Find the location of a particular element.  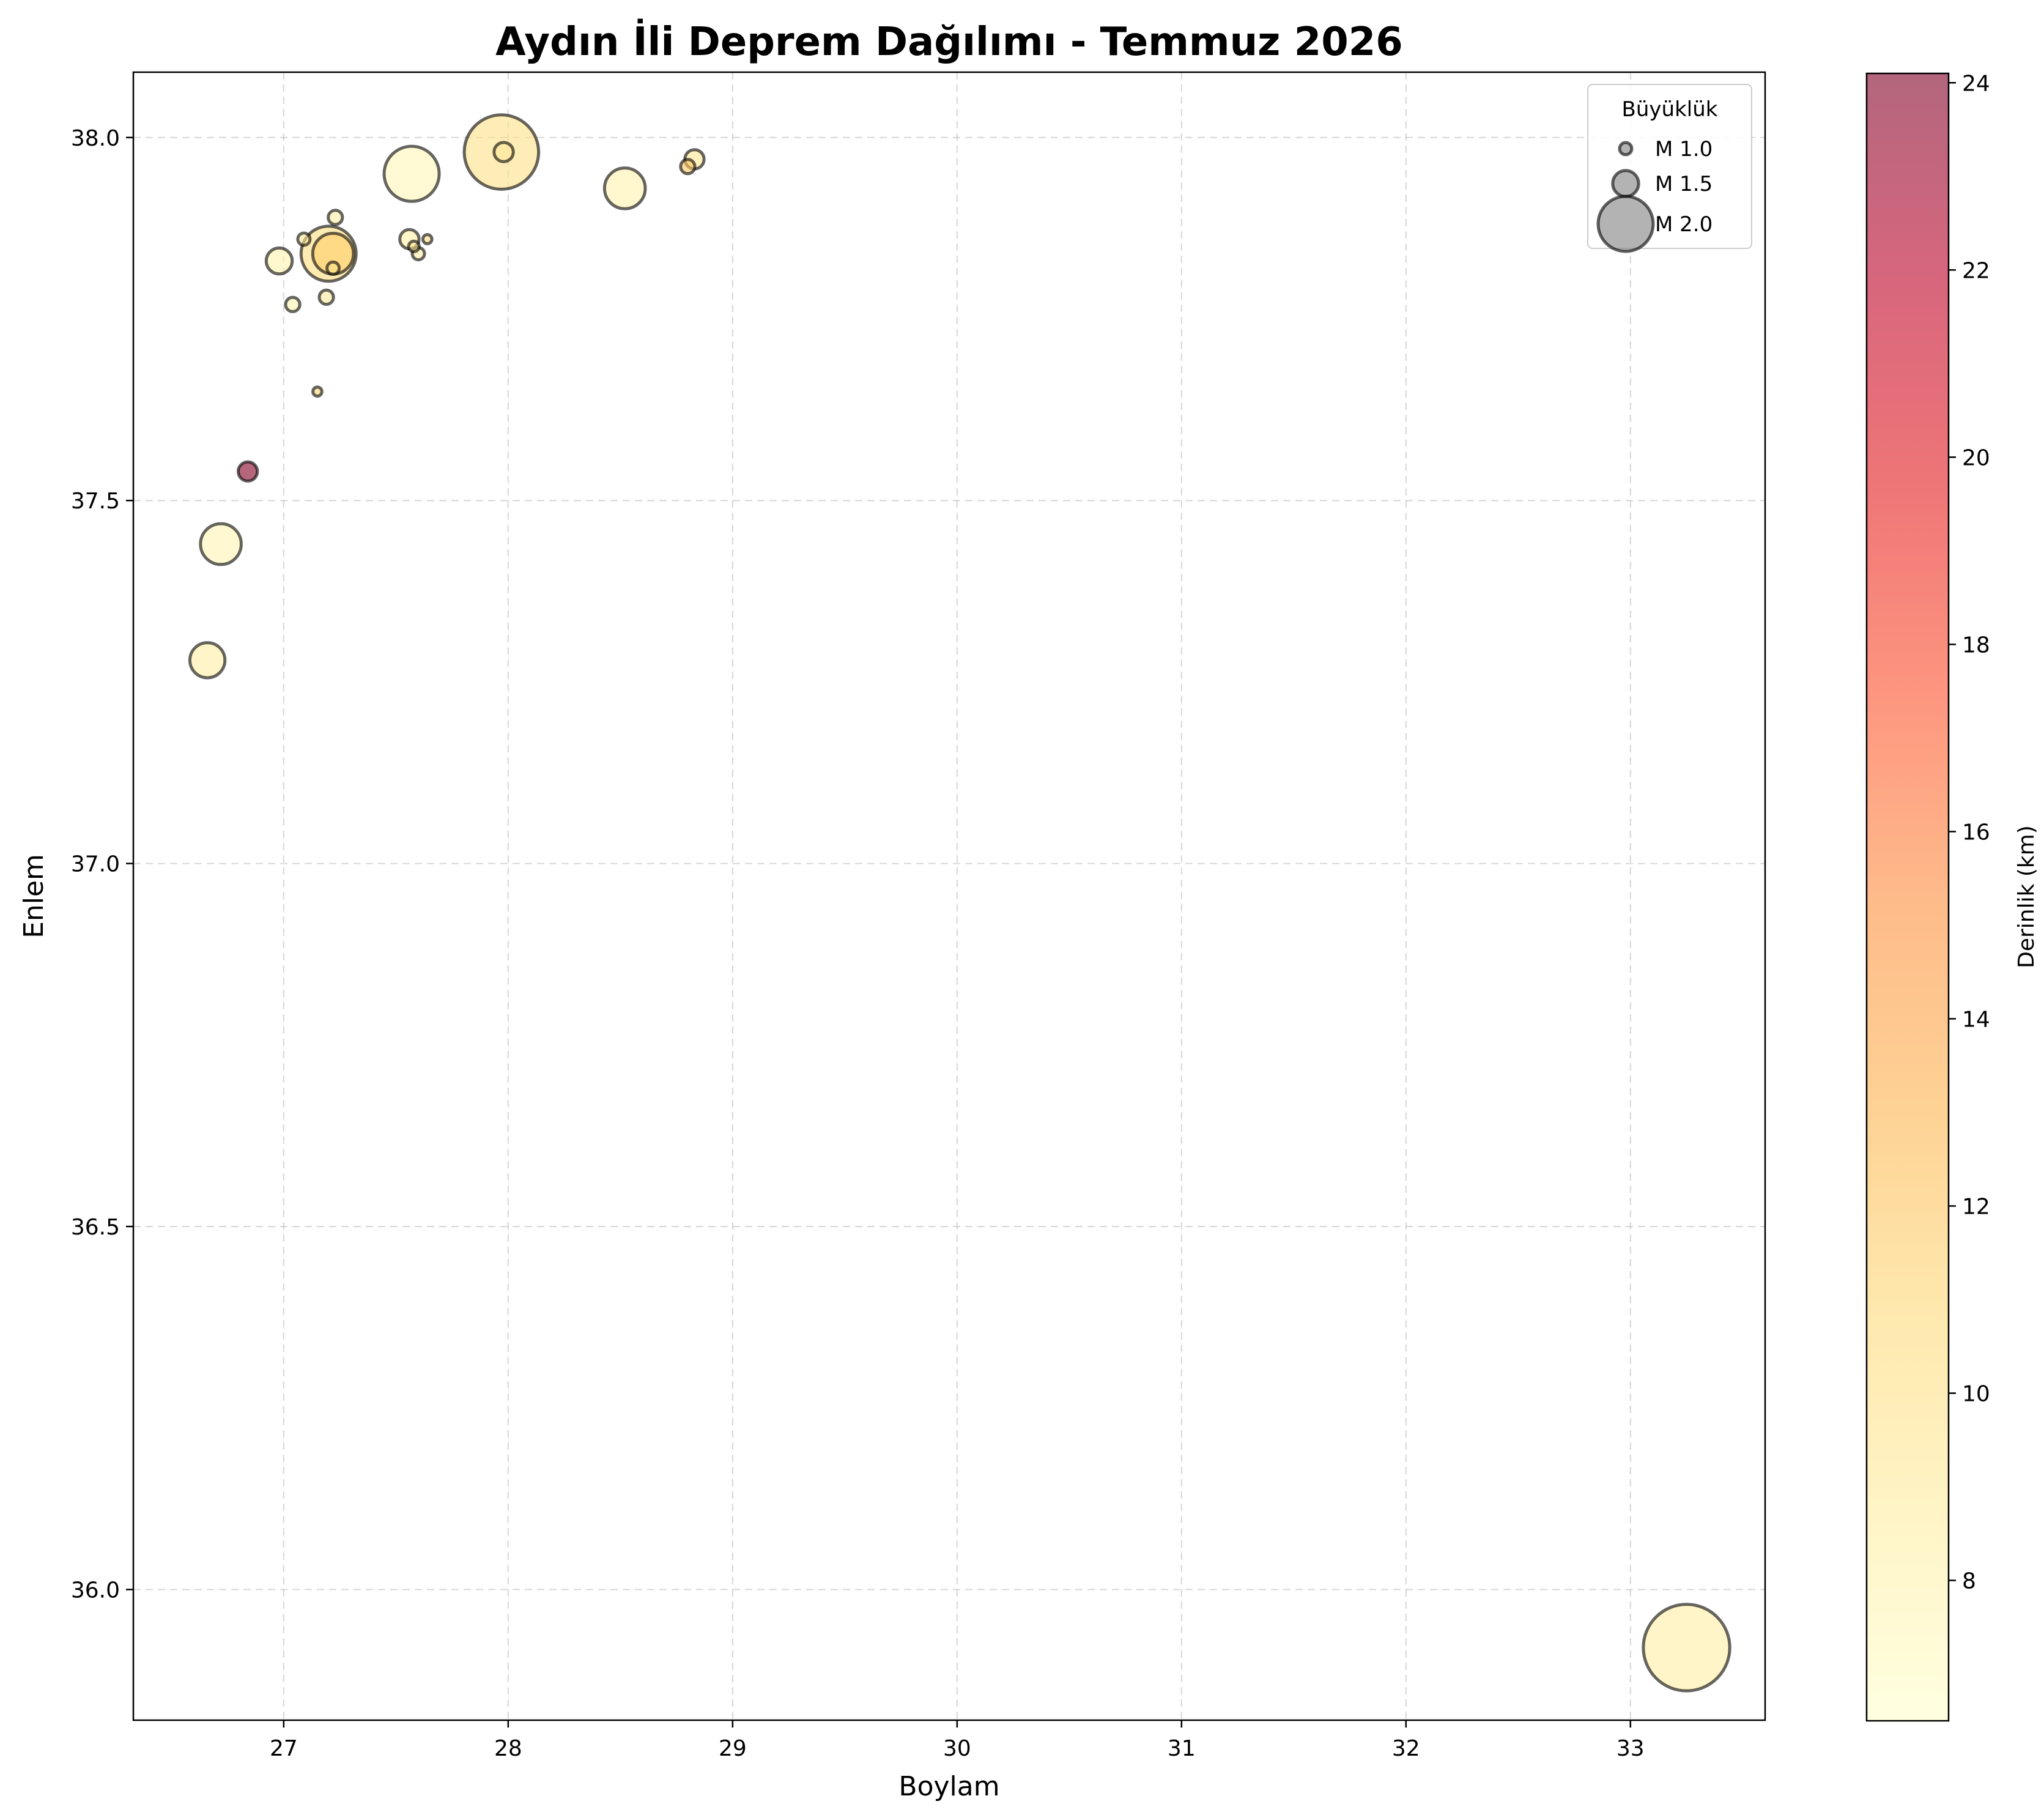

colorbar-frame is located at coordinates (1907, 897).